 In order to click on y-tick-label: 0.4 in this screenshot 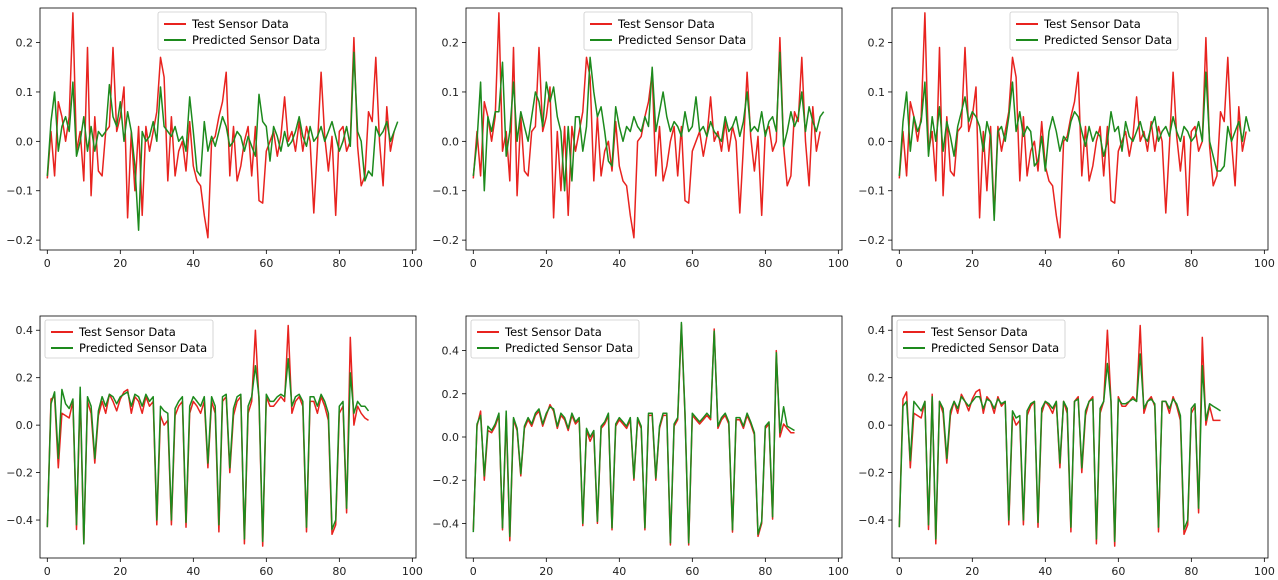, I will do `click(877, 330)`.